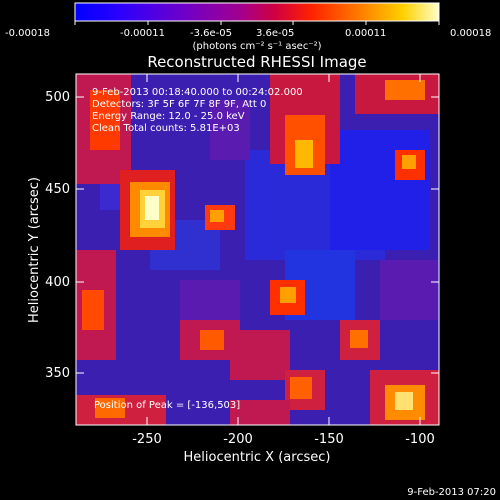 Image resolution: width=500 pixels, height=500 pixels. What do you see at coordinates (256, 62) in the screenshot?
I see `plot-title: Reconstructed RHESSI Image` at bounding box center [256, 62].